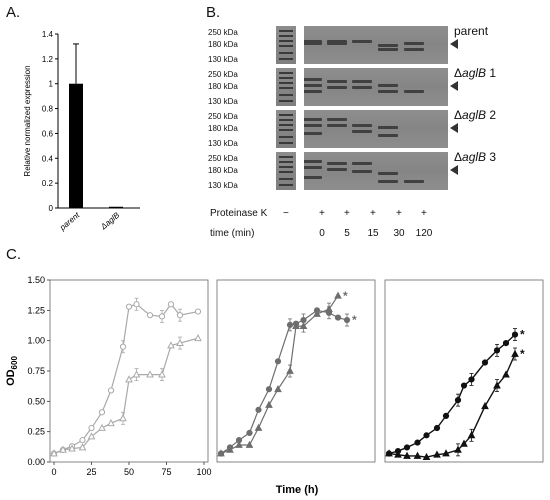 Image resolution: width=550 pixels, height=500 pixels. Describe the element at coordinates (491, 115) in the screenshot. I see `strain-suffix: 2` at that location.